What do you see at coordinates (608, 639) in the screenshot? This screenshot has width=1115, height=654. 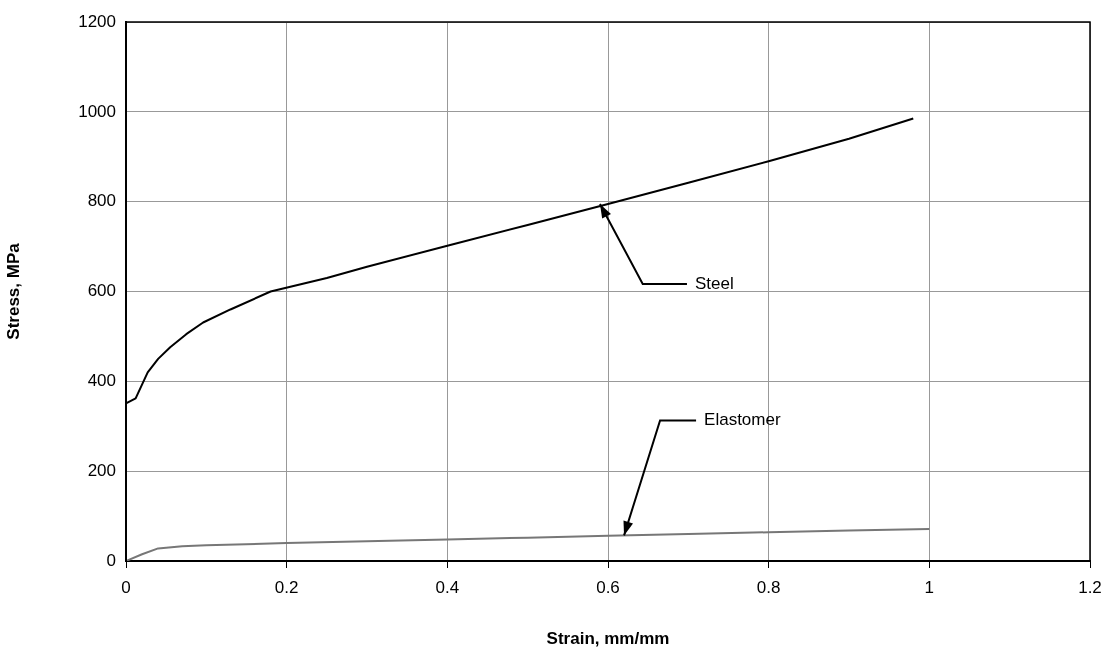 I see `x-axis-title: Strain, mm/mm` at bounding box center [608, 639].